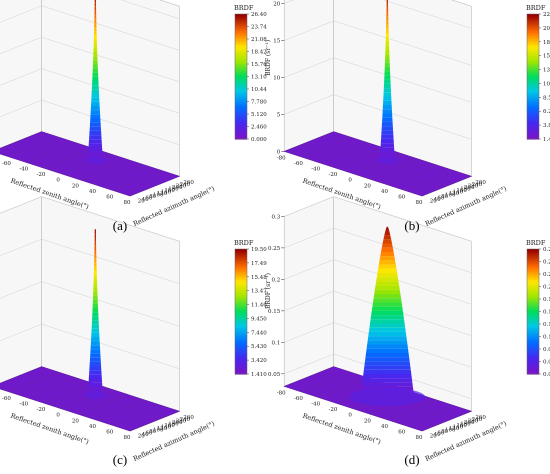  Describe the element at coordinates (244, 243) in the screenshot. I see `colorbar-title: BRDF` at that location.